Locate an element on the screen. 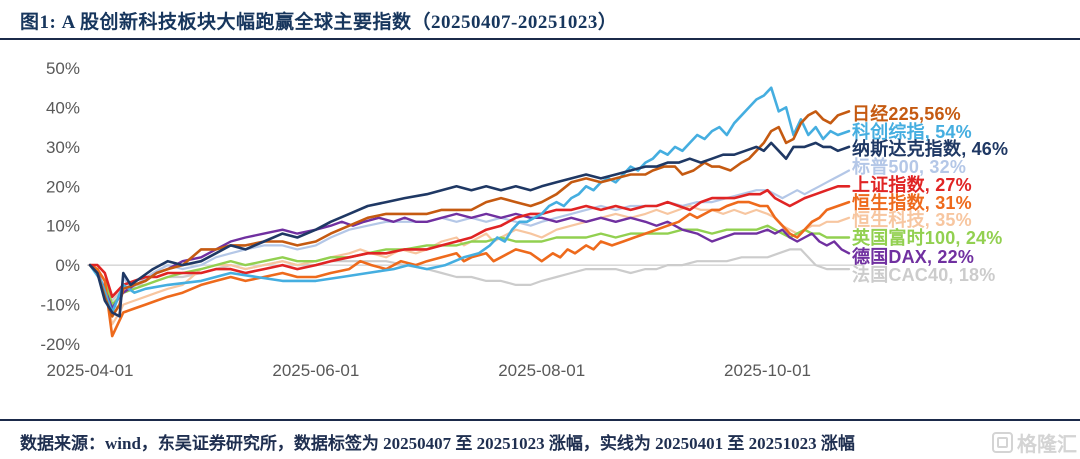  x-axis-tick: 2025-04-01 is located at coordinates (90, 370).